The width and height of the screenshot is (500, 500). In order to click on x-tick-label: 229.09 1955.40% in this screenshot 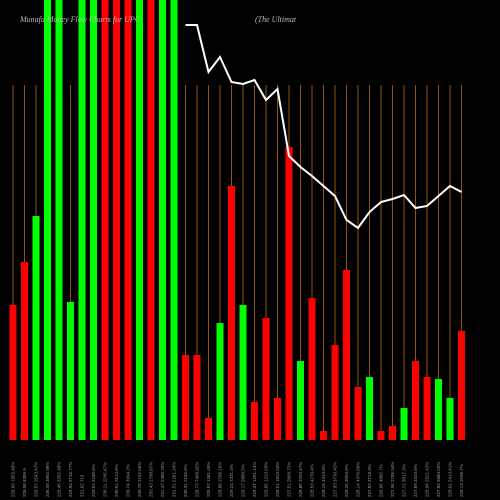, I will do `click(13, 479)`.